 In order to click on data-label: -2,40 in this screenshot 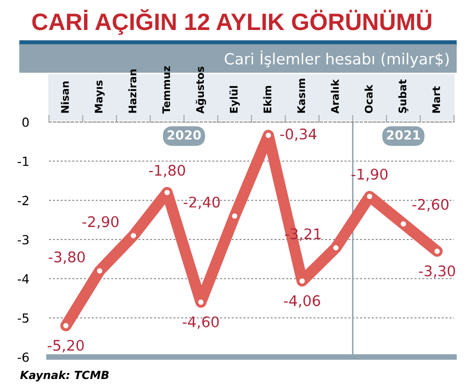, I will do `click(202, 203)`.